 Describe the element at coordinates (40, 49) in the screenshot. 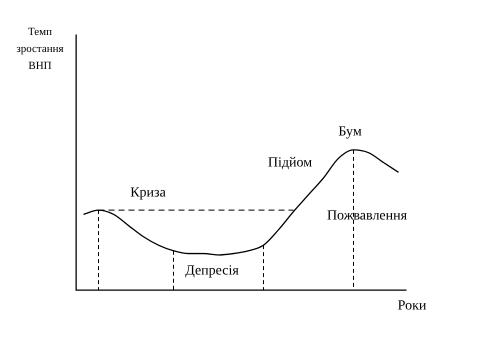

I see `text: Темп зростання ВНП` at that location.